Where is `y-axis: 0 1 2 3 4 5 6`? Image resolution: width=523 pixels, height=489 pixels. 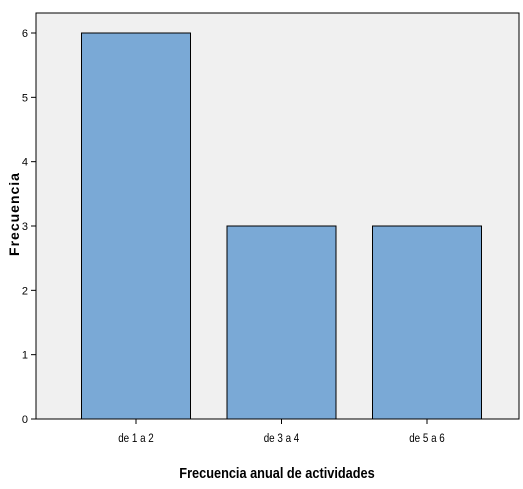 y-axis: 0 1 2 3 4 5 6 is located at coordinates (29, 227).